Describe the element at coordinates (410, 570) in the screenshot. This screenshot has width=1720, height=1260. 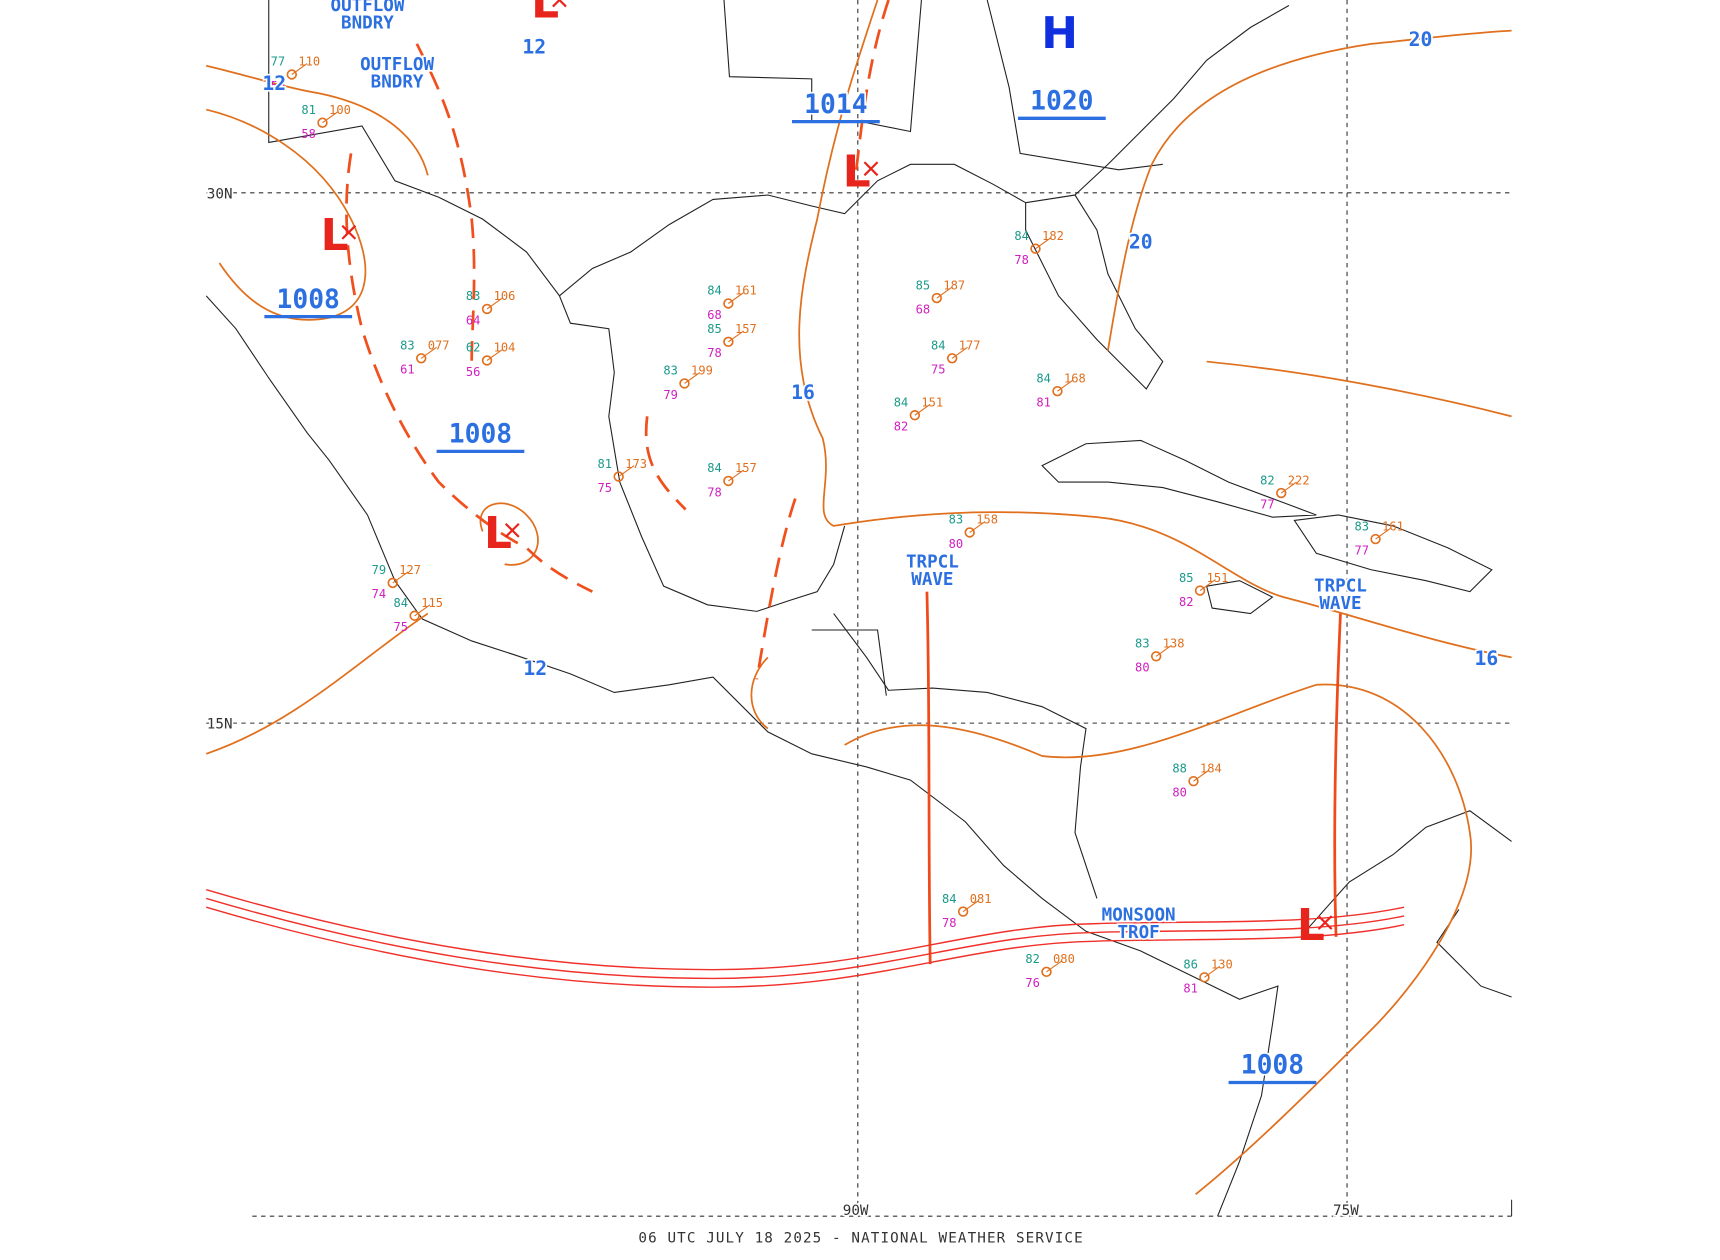
I see `station-pressure: 127` at that location.